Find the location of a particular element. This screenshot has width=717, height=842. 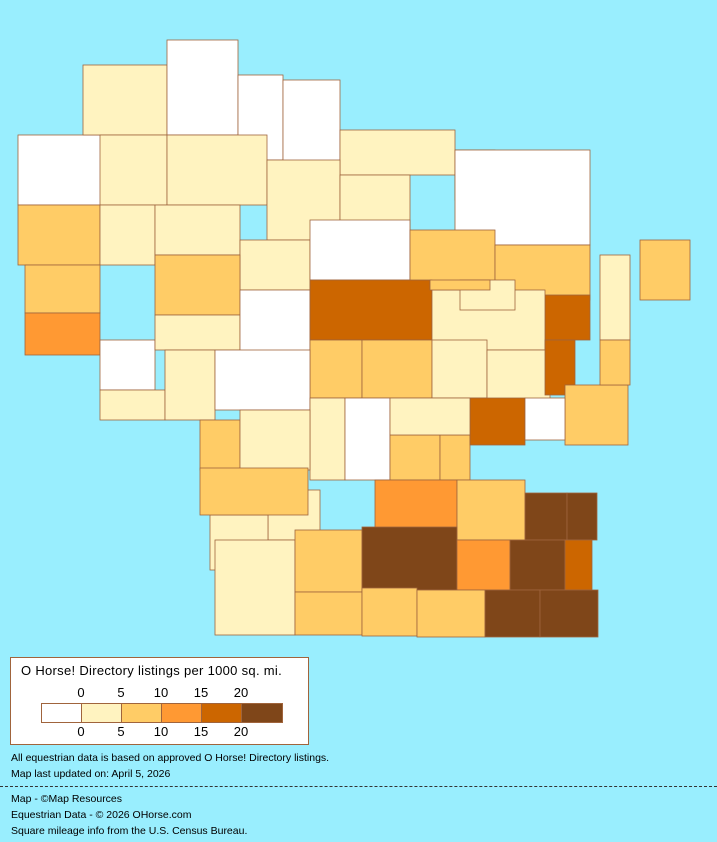

last-updated-note: Map last updated on: April 5, 2026 is located at coordinates (91, 774).